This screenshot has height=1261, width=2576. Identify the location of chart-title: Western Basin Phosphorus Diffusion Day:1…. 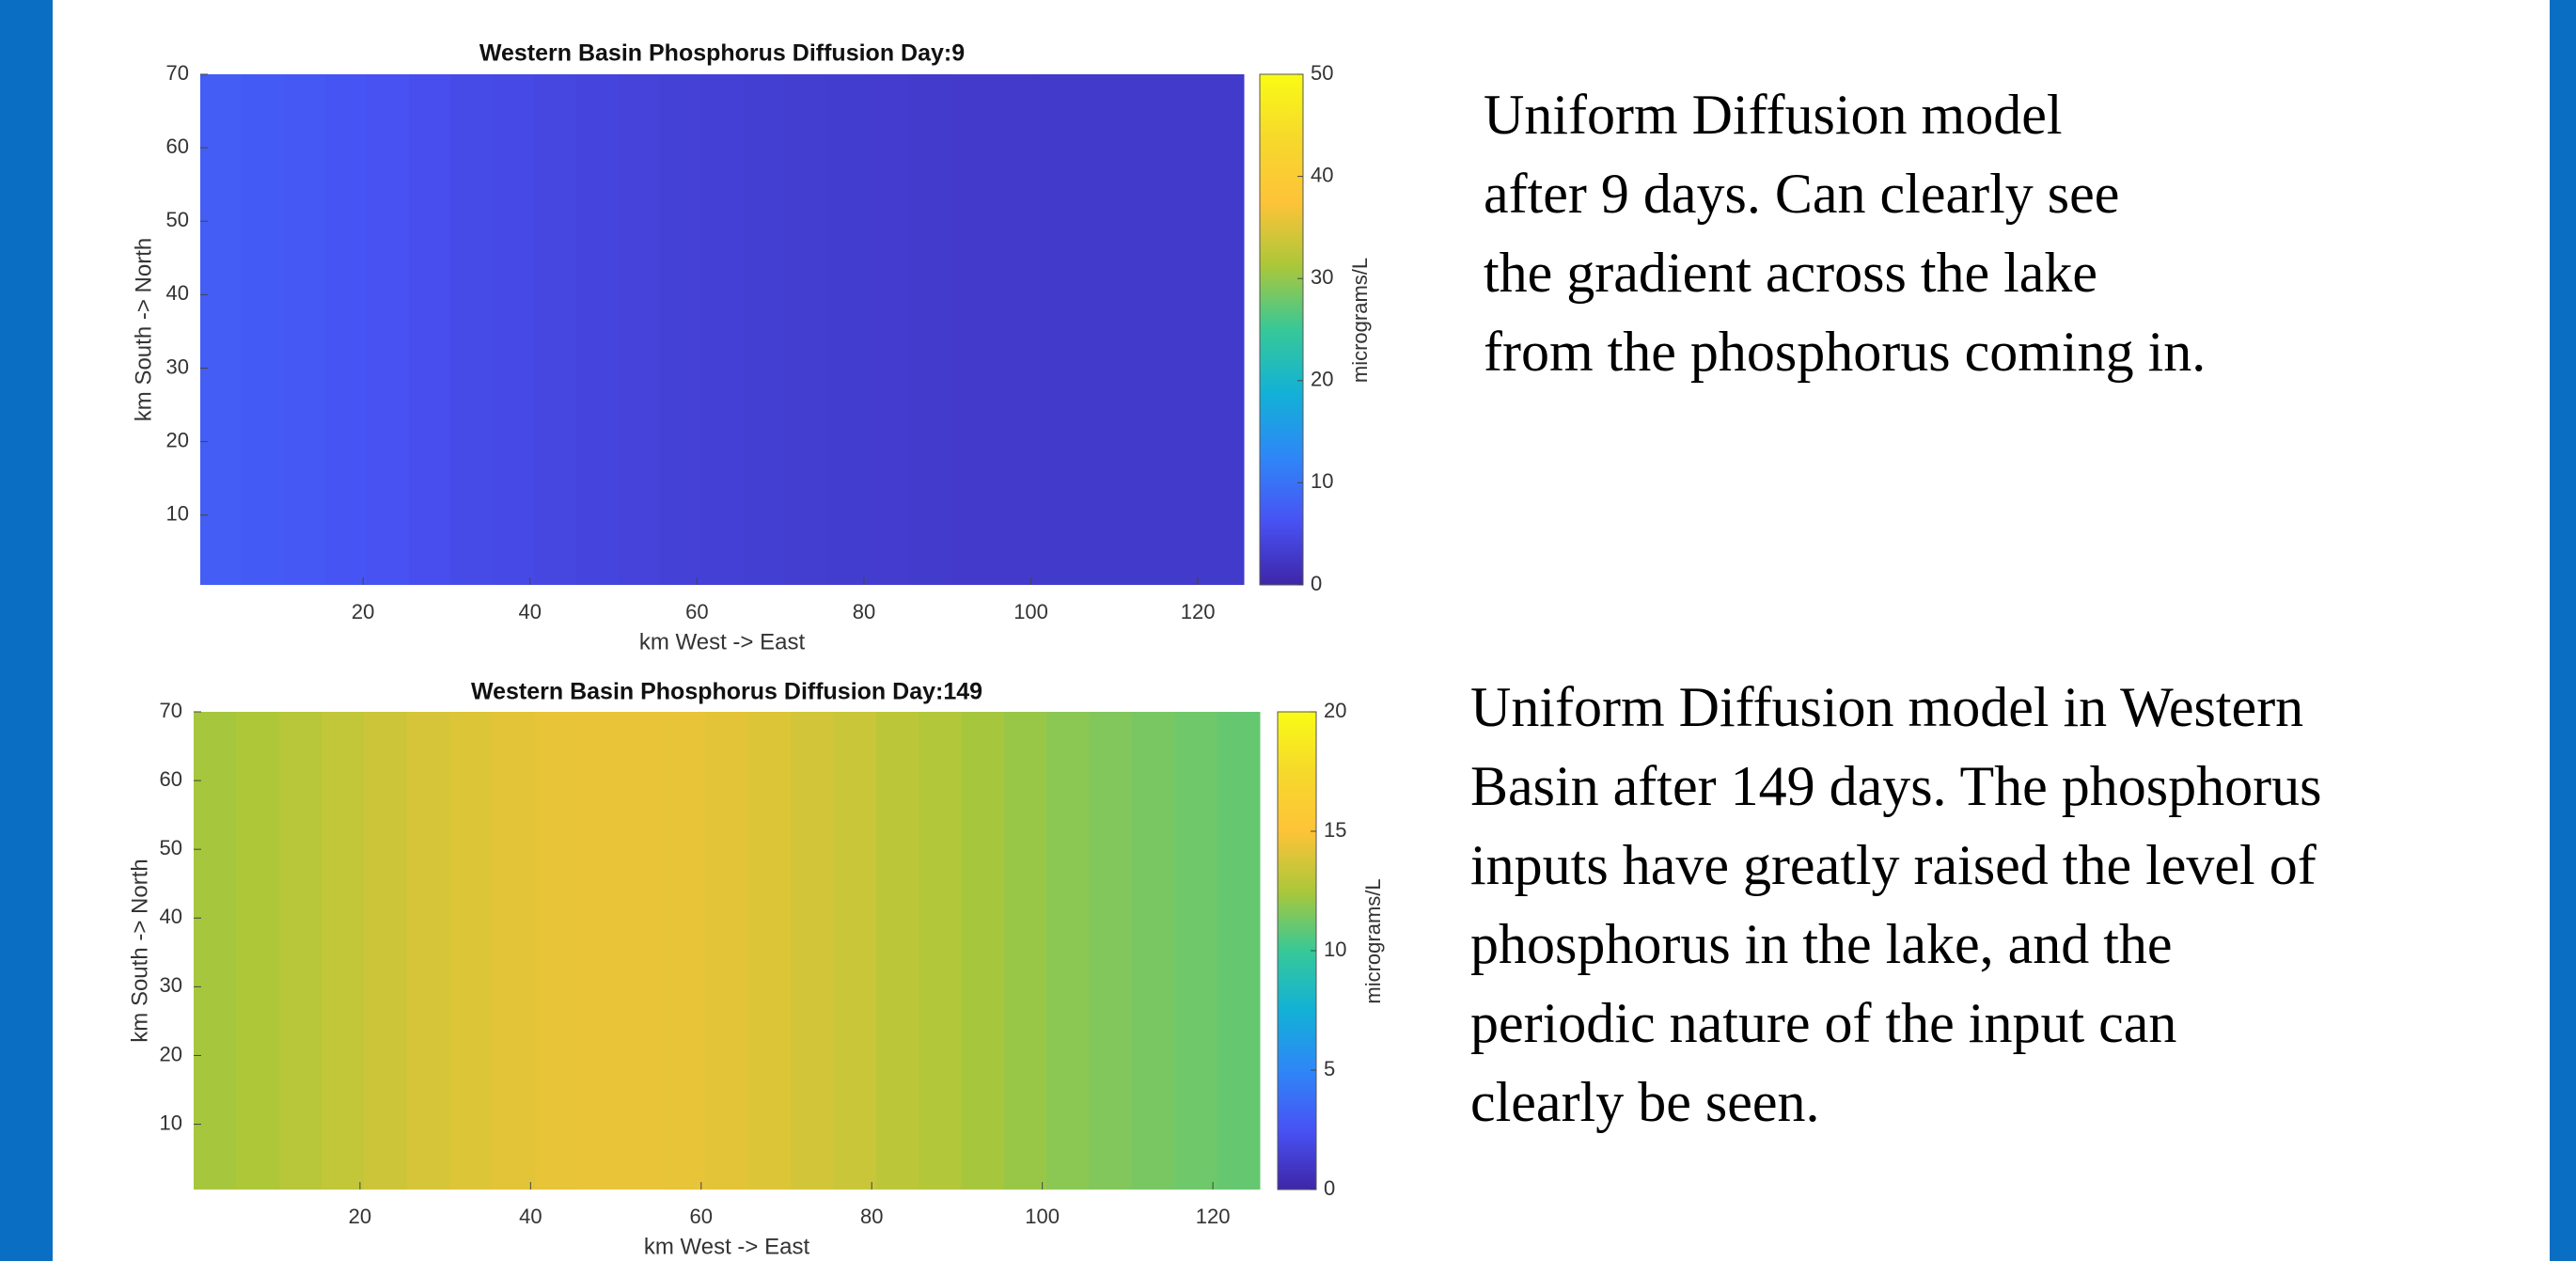
(727, 692).